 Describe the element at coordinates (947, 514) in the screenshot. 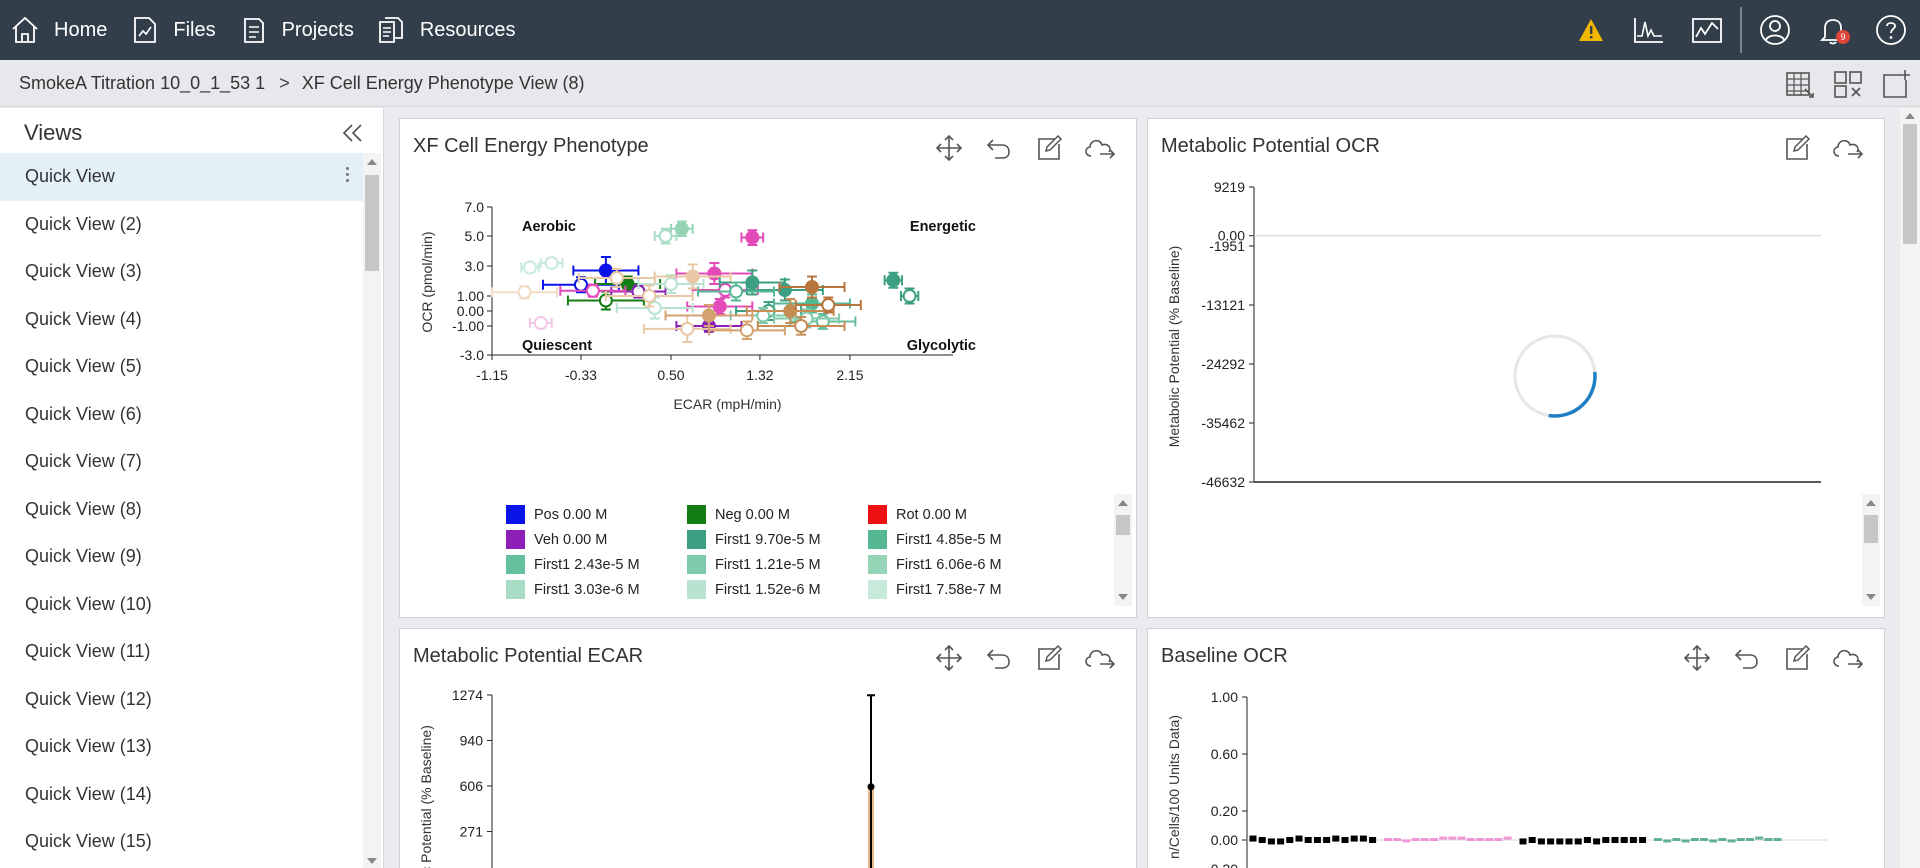

I see `legend-entry: Rot 0.00 M` at that location.